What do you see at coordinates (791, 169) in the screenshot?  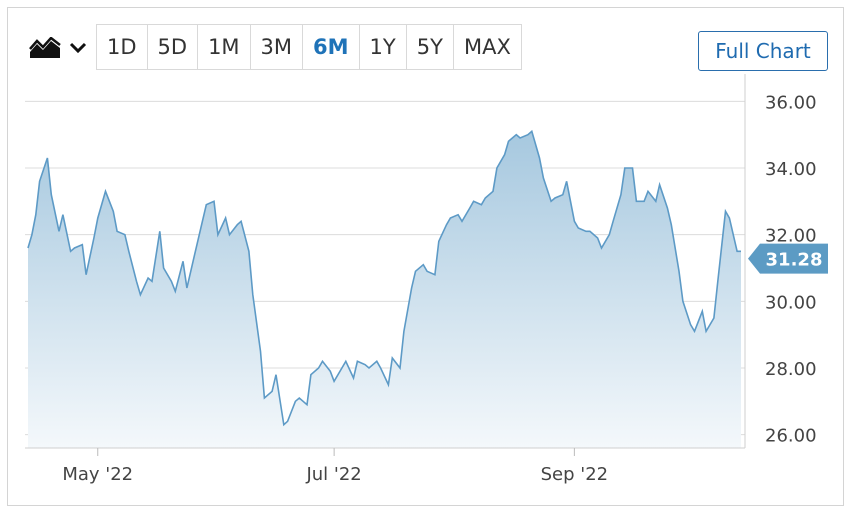 I see `y-tick-label: 34.00` at bounding box center [791, 169].